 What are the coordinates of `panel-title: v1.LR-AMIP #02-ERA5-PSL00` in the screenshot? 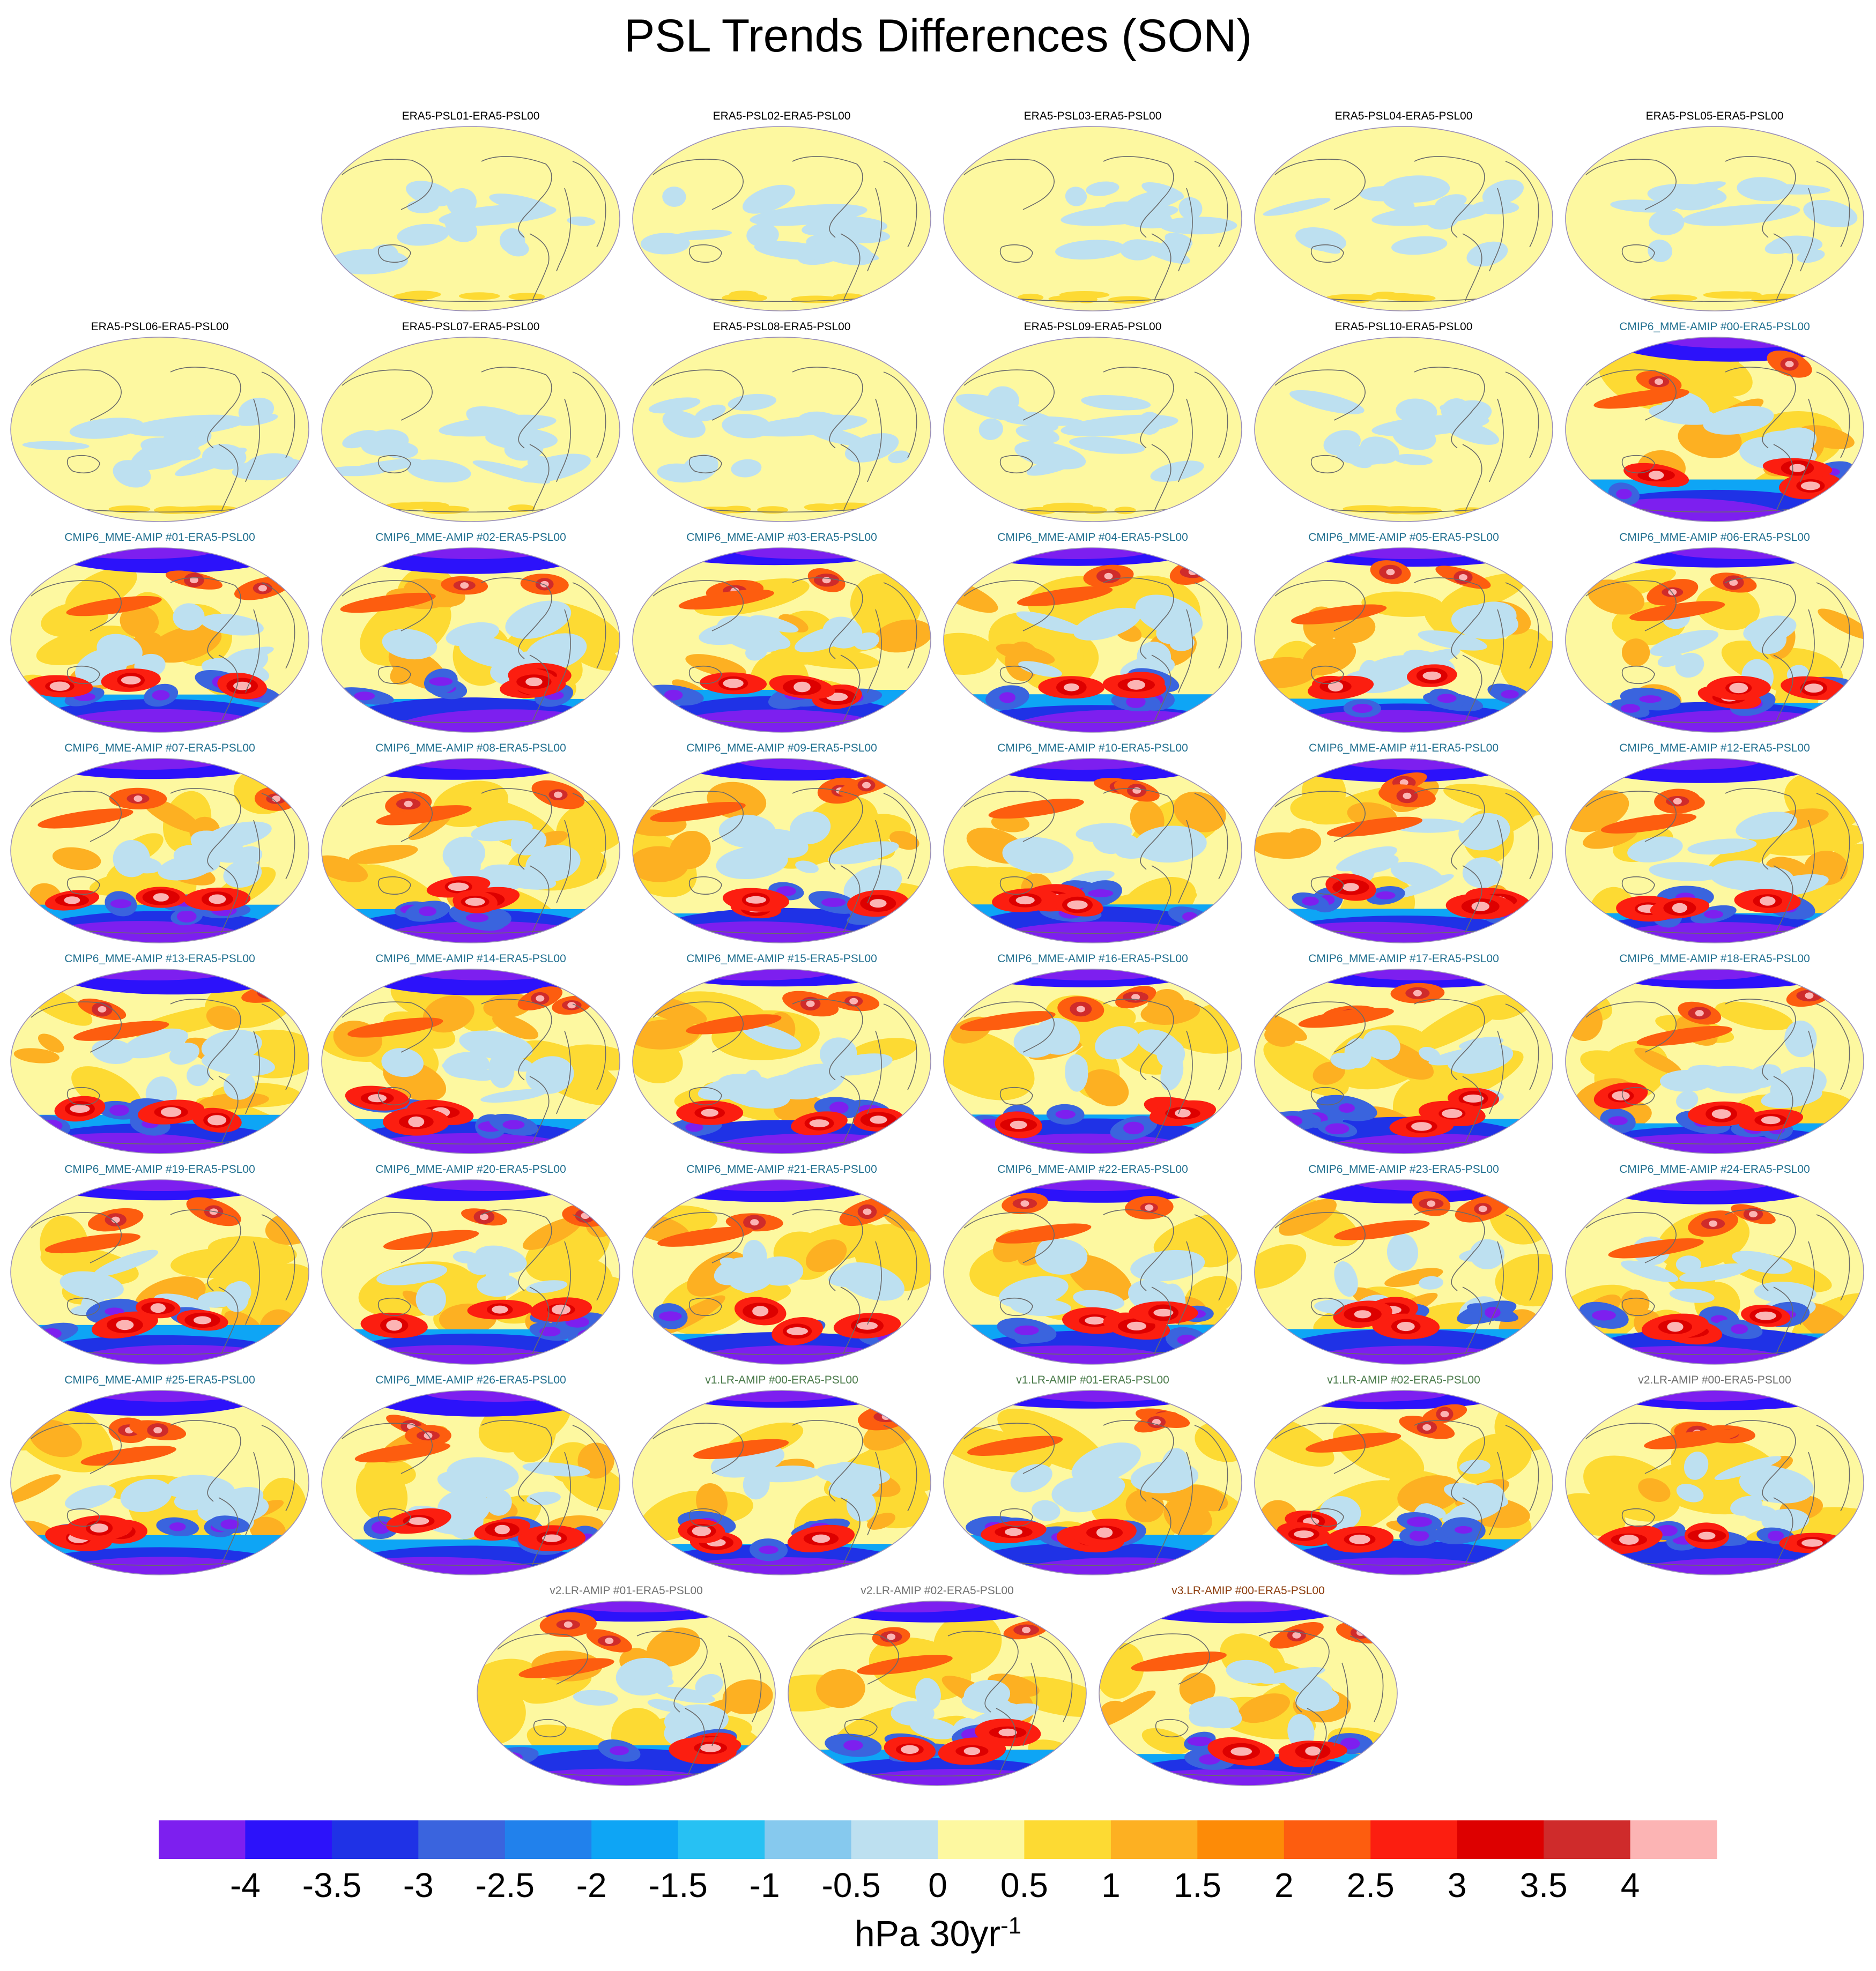 It's located at (1403, 1380).